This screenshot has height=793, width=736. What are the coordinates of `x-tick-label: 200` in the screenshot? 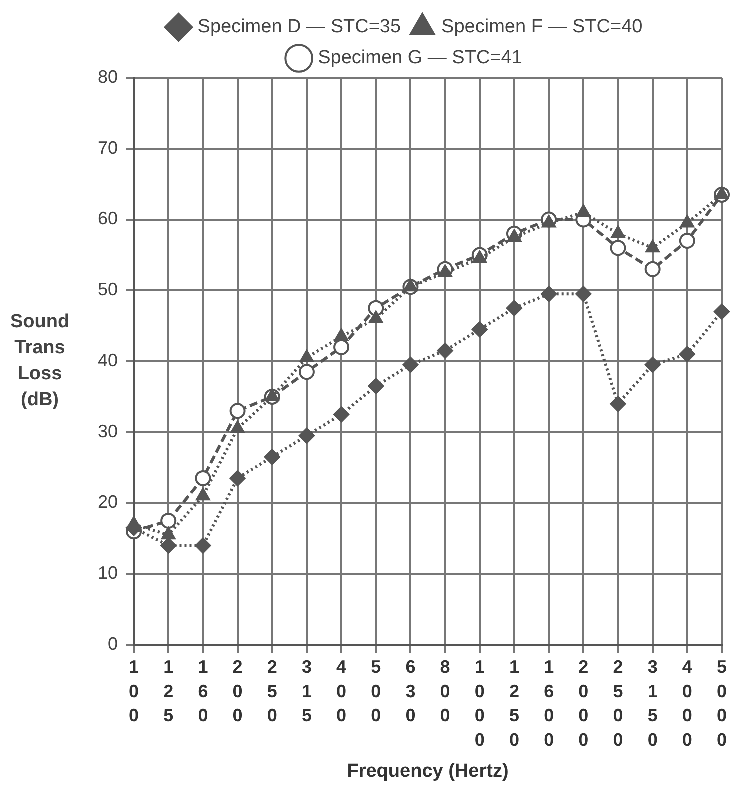 It's located at (237, 691).